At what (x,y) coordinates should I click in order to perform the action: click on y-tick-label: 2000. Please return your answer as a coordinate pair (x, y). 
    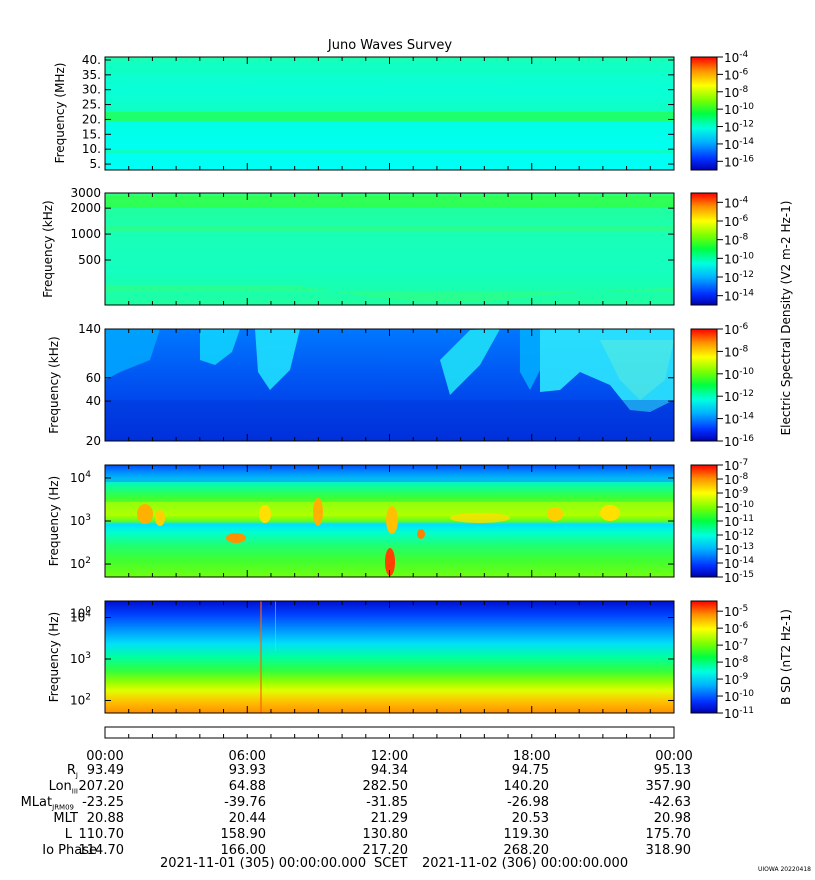
    Looking at the image, I should click on (85, 208).